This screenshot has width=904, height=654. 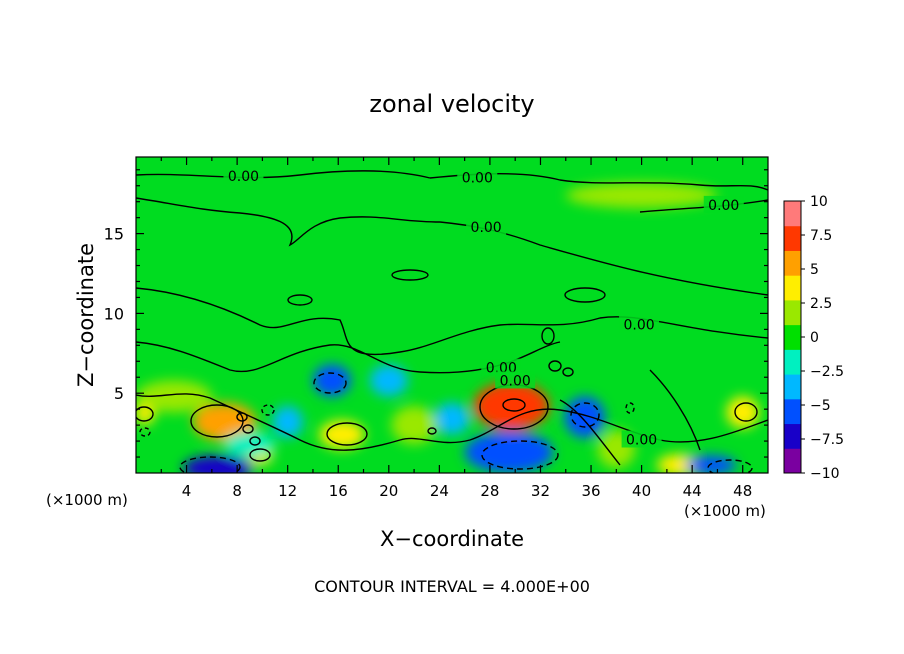 I want to click on x-tick-label: 28, so click(x=489, y=491).